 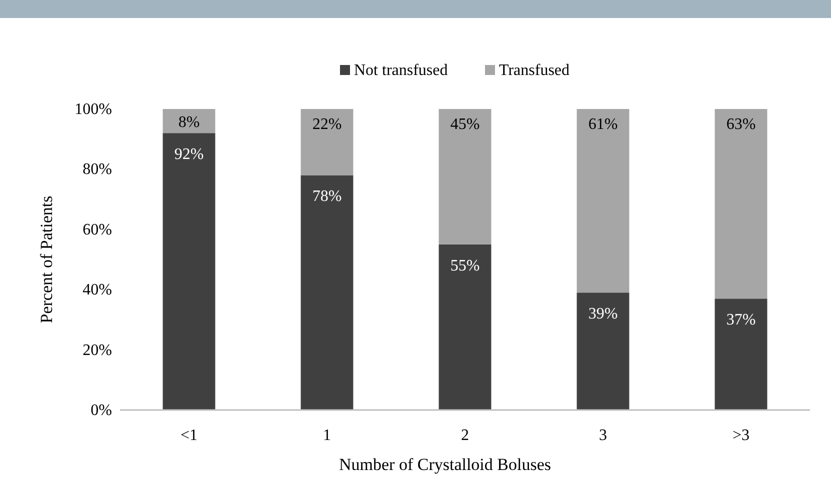 I want to click on y-tick-label: 80%, so click(x=97, y=169).